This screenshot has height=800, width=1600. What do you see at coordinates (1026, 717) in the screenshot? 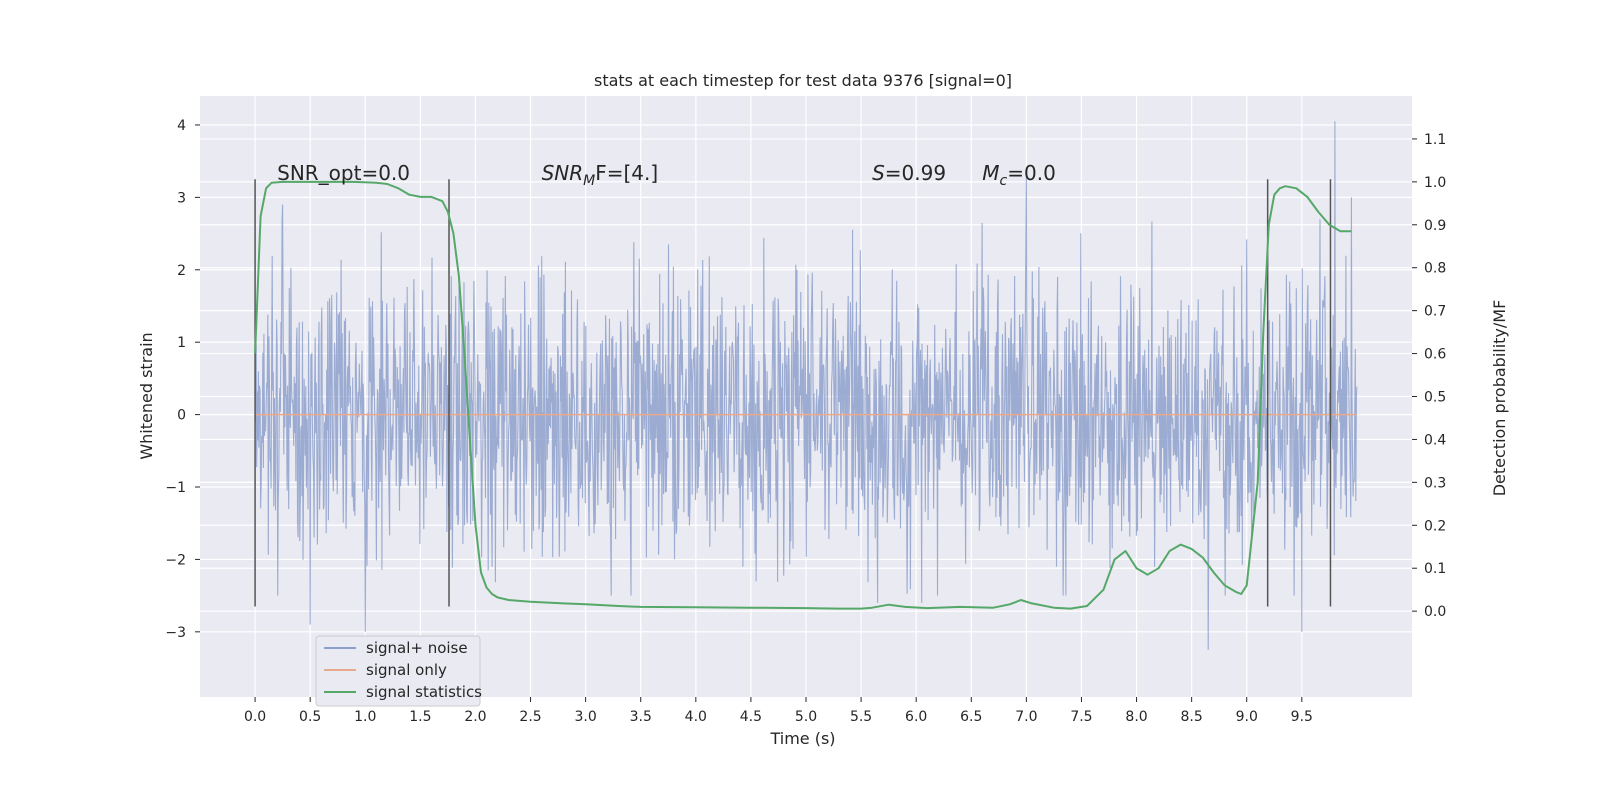
I see `x-tick-label: 7.0` at bounding box center [1026, 717].